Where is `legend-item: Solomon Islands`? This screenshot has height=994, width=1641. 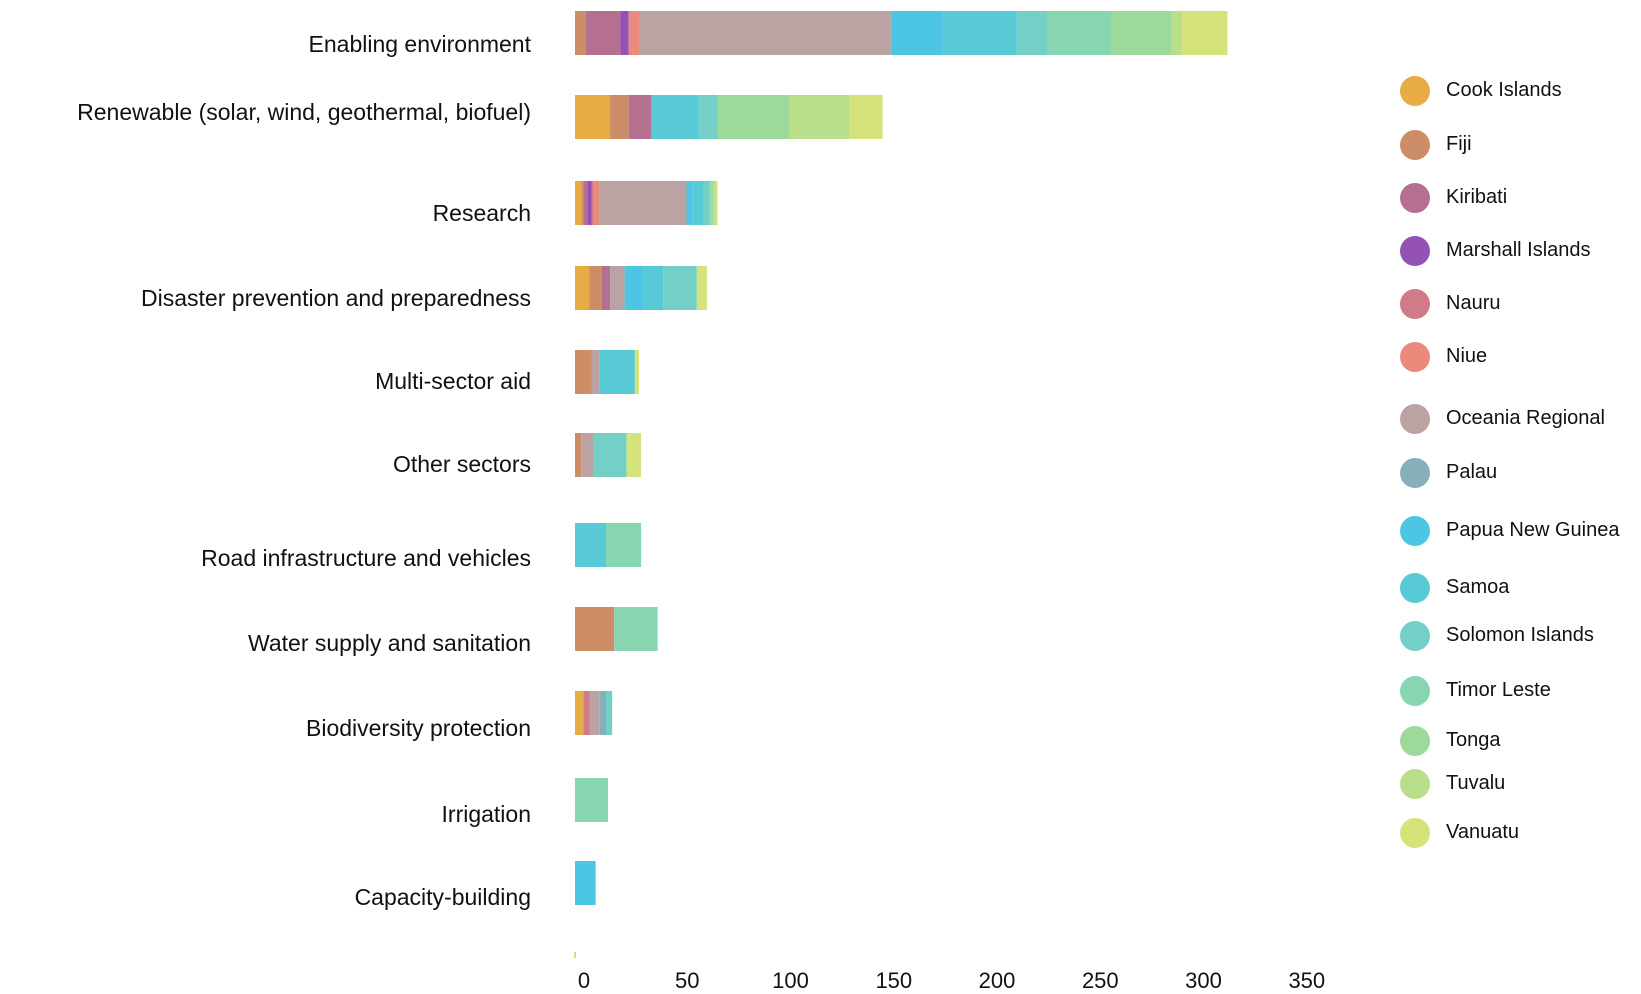 legend-item: Solomon Islands is located at coordinates (1520, 637).